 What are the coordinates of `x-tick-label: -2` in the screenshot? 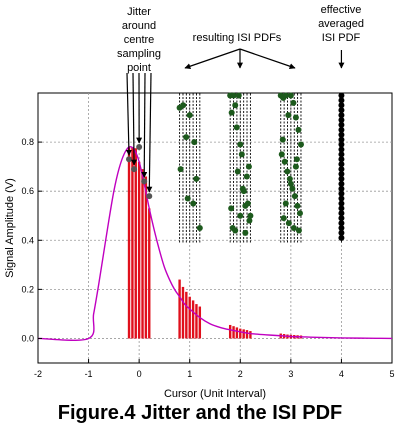 It's located at (38, 374).